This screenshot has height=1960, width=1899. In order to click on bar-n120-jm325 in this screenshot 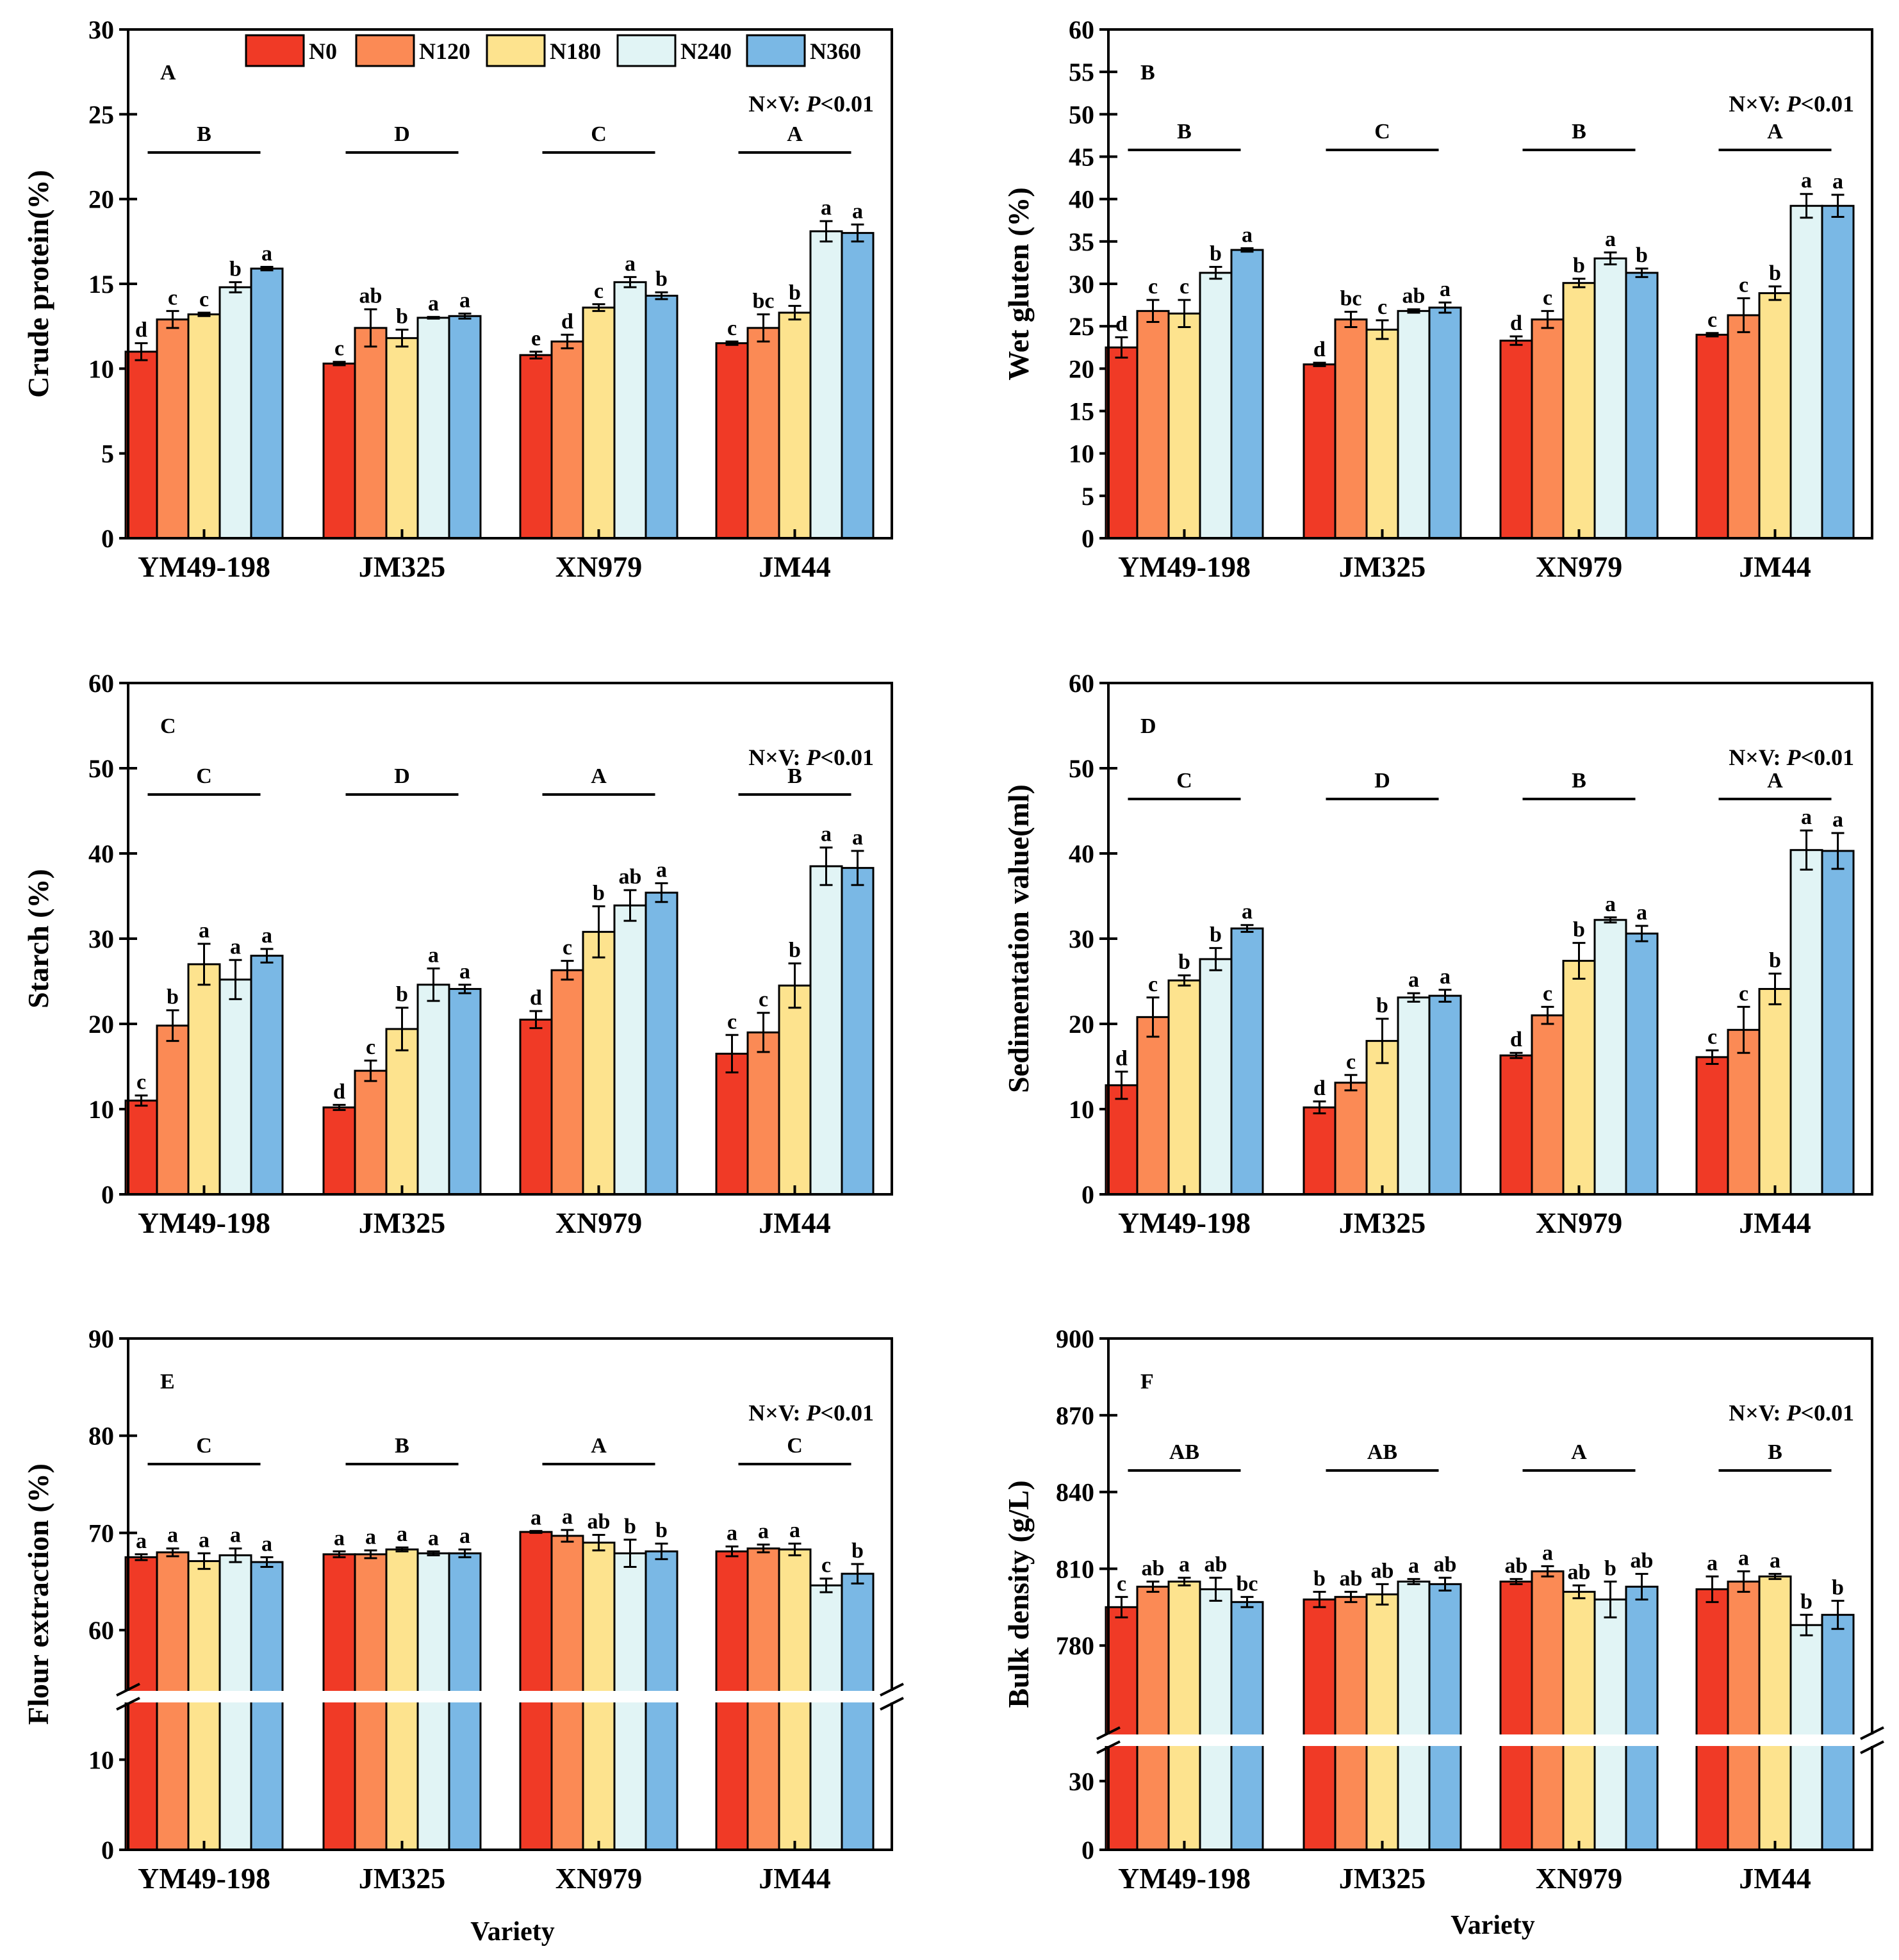, I will do `click(371, 433)`.